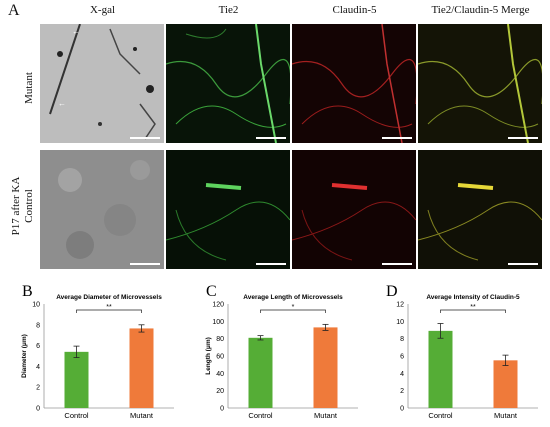 This screenshot has height=427, width=550. Describe the element at coordinates (228, 10) in the screenshot. I see `column-title-tie2: Tie2` at that location.